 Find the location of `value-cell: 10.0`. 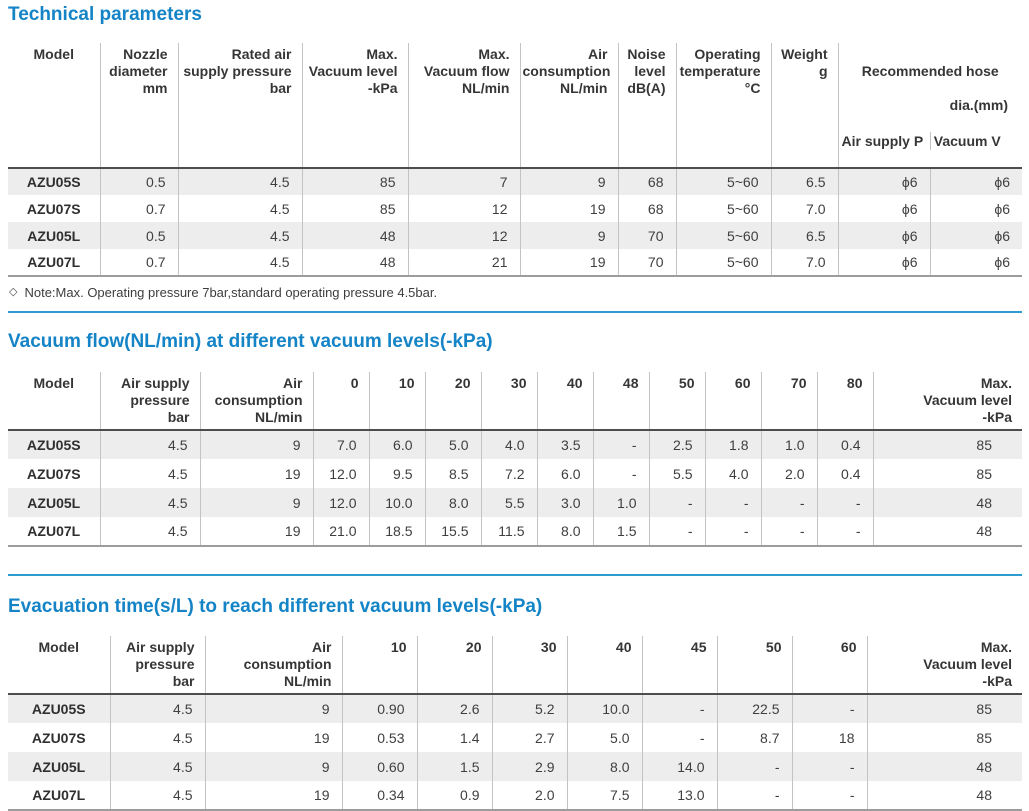

value-cell: 10.0 is located at coordinates (604, 708).